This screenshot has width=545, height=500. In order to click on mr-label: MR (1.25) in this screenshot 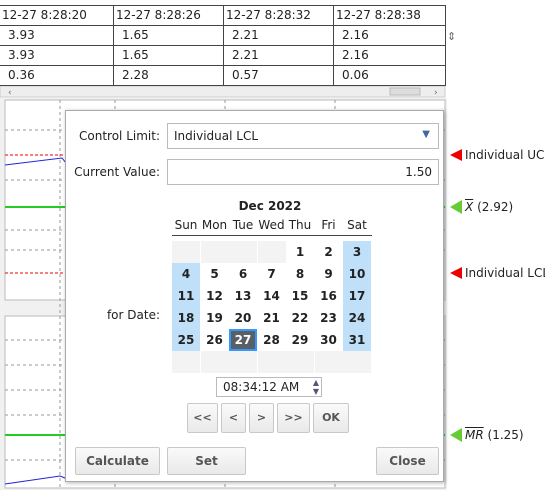, I will do `click(494, 435)`.